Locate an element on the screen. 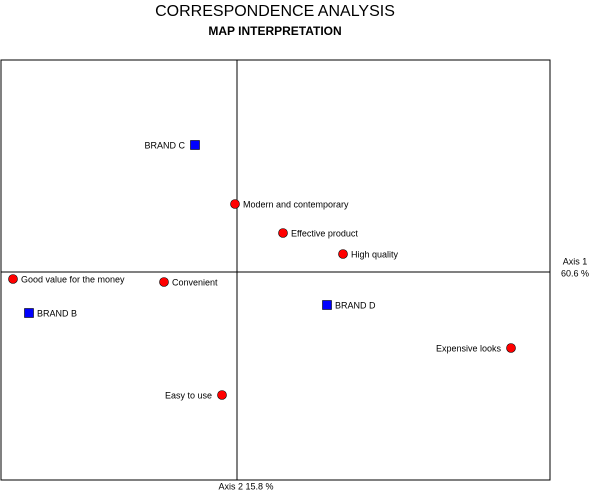 This screenshot has height=495, width=600. y-axis-label: Axis 2 15.8 % is located at coordinates (245, 486).